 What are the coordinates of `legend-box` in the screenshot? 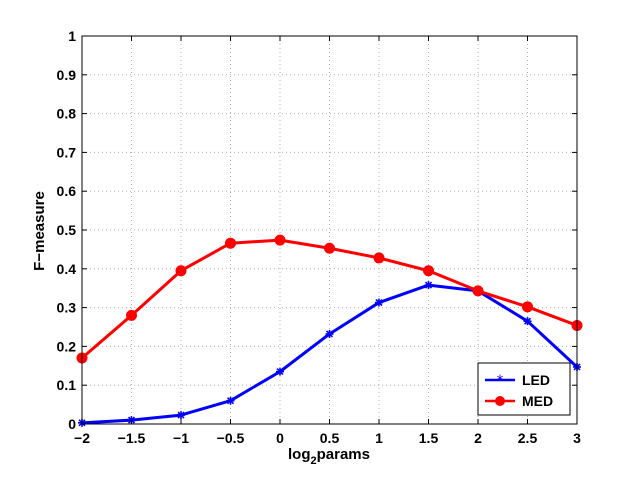 It's located at (524, 389).